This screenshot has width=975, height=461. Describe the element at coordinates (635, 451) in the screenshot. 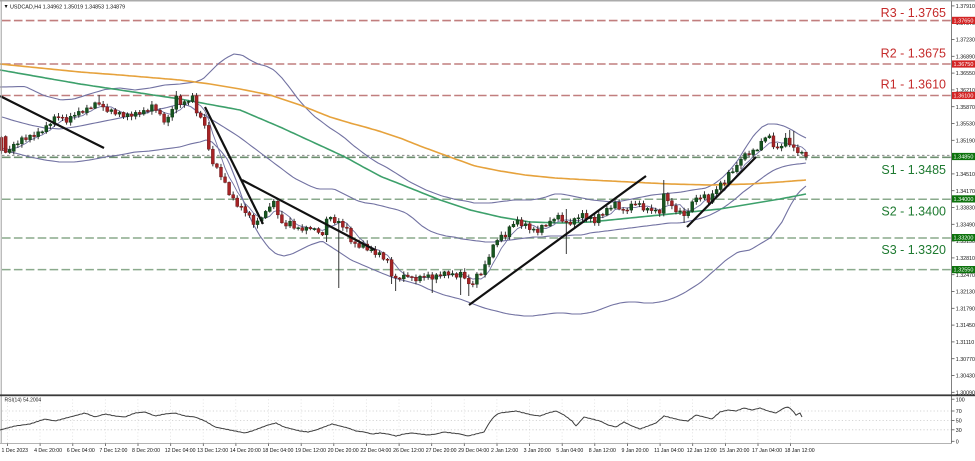

I see `svg-text: 9 Jan 20:00` at that location.